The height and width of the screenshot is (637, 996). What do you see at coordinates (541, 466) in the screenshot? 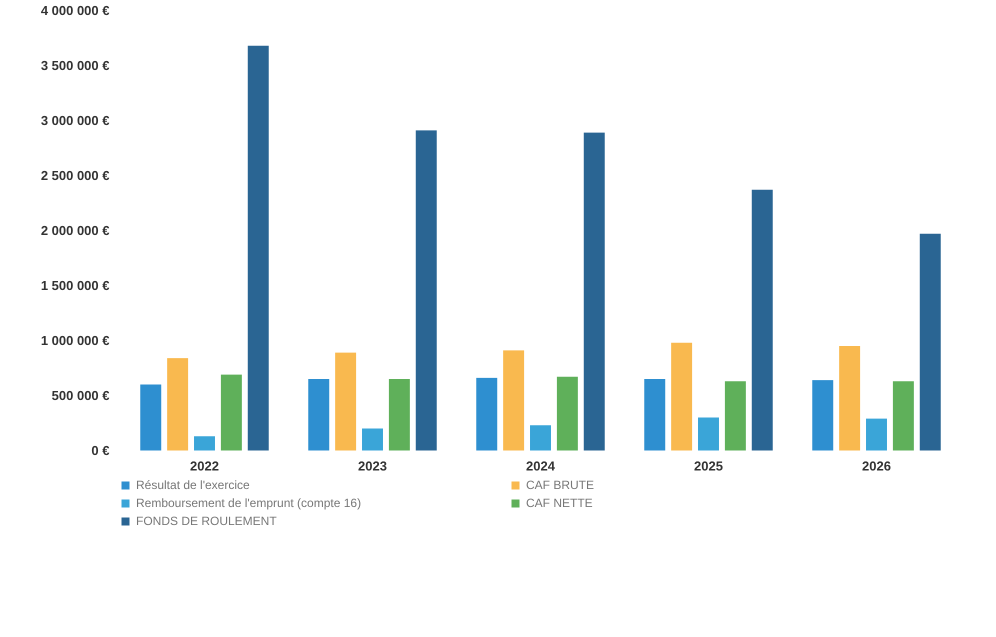
I see `x-tick-label: 2024` at bounding box center [541, 466].